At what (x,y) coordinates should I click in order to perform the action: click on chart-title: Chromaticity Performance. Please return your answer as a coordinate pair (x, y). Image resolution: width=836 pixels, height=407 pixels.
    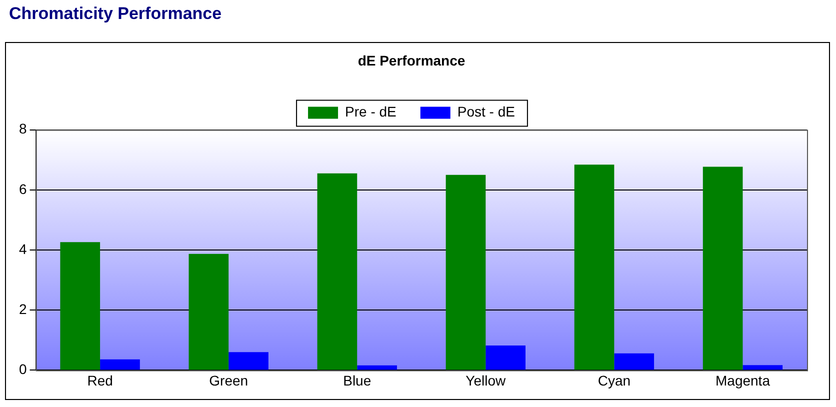
    Looking at the image, I should click on (115, 14).